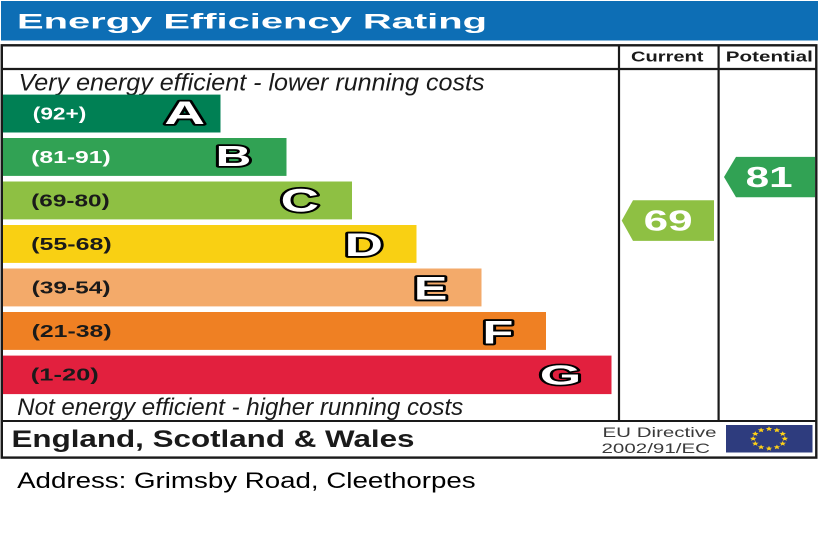  I want to click on svg-text: C, so click(300, 200).